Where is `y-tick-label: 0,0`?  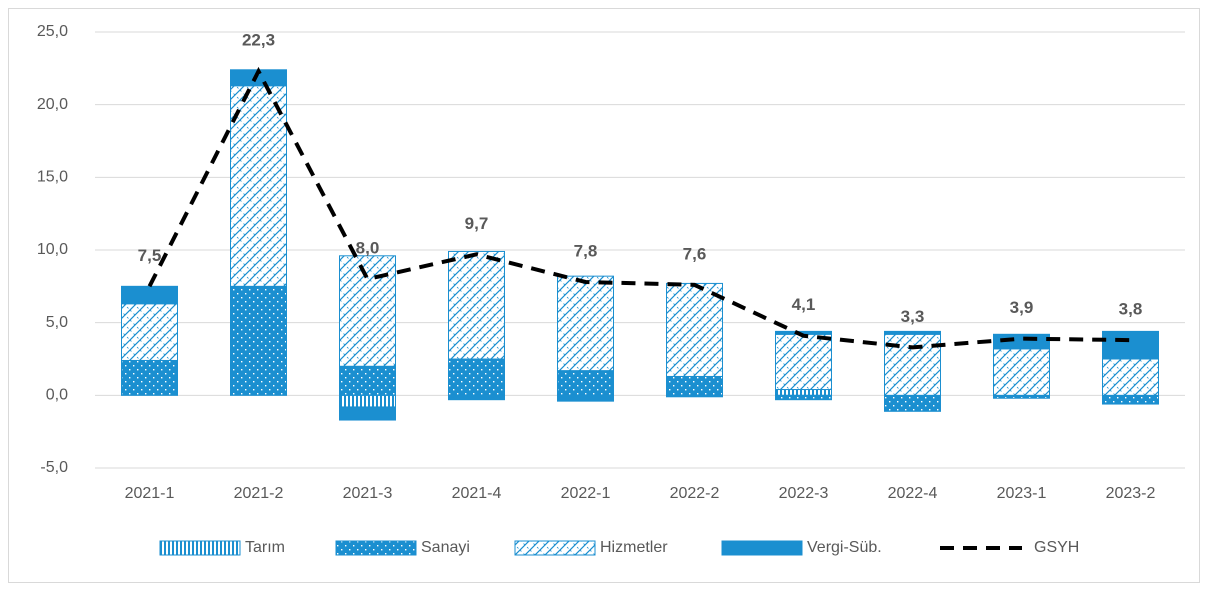 y-tick-label: 0,0 is located at coordinates (57, 395).